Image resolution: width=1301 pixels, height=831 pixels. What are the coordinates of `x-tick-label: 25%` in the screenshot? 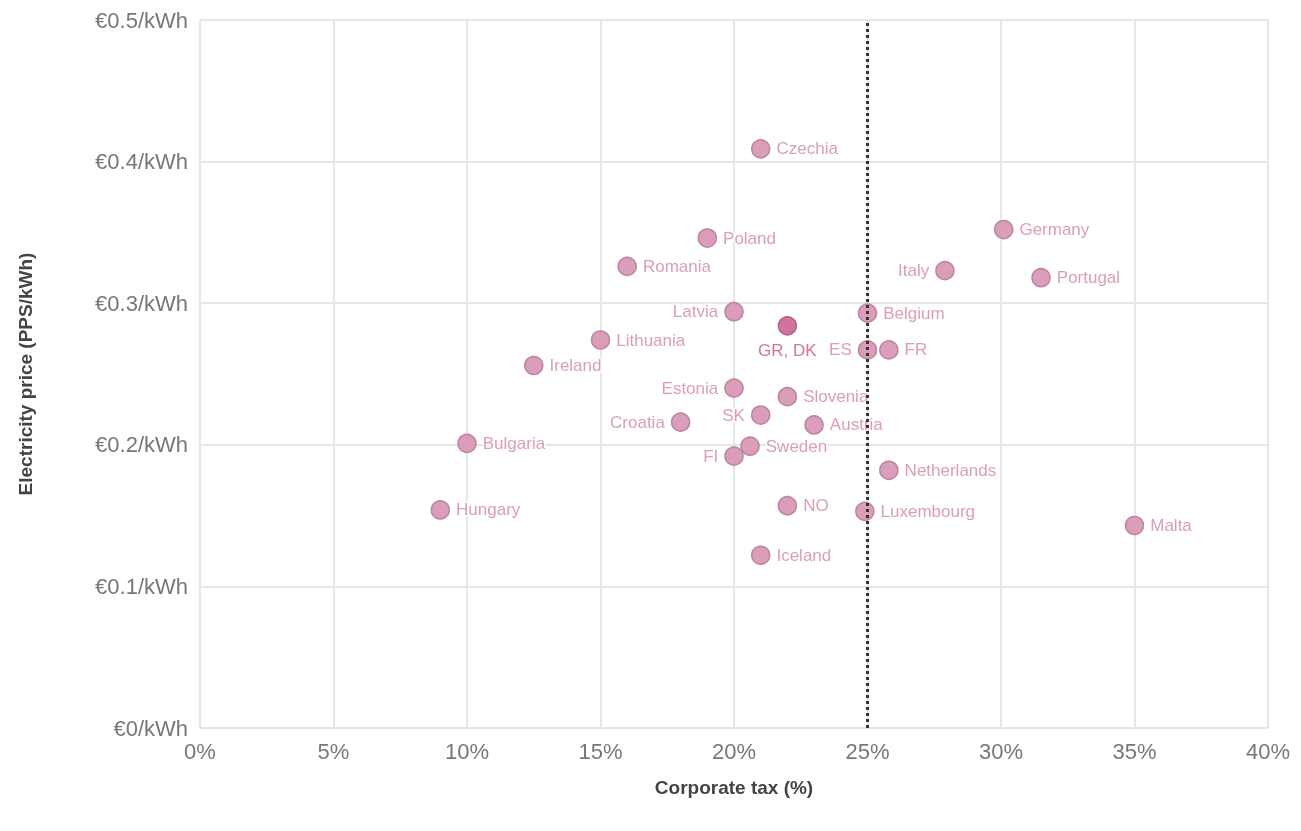 It's located at (867, 751).